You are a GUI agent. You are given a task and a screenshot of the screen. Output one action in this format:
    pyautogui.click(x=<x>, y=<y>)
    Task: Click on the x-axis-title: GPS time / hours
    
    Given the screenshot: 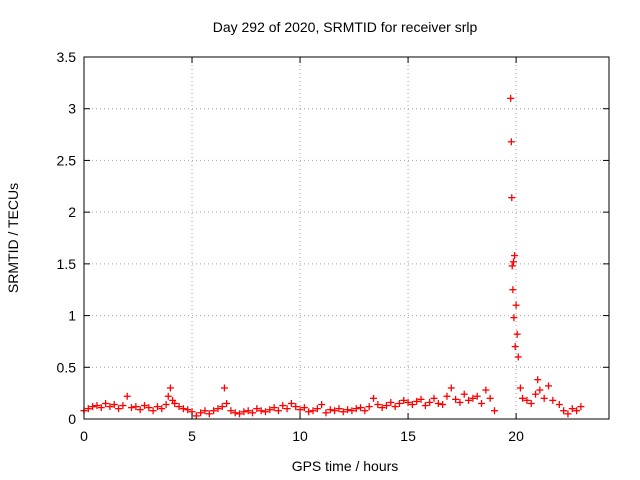 What is the action you would take?
    pyautogui.click(x=345, y=466)
    